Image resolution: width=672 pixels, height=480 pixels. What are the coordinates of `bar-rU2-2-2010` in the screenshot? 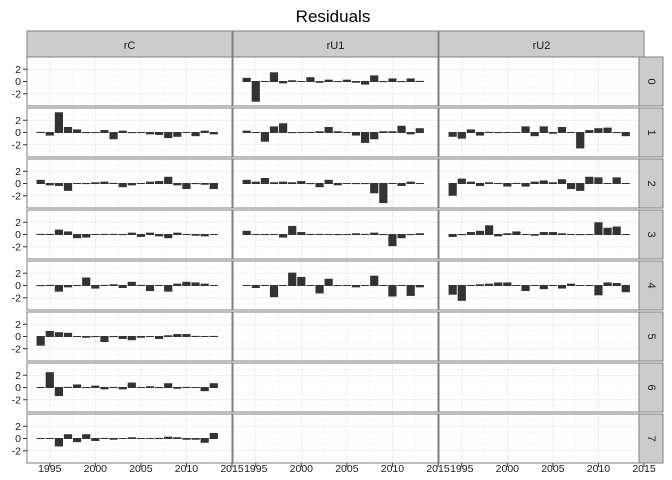 It's located at (598, 180).